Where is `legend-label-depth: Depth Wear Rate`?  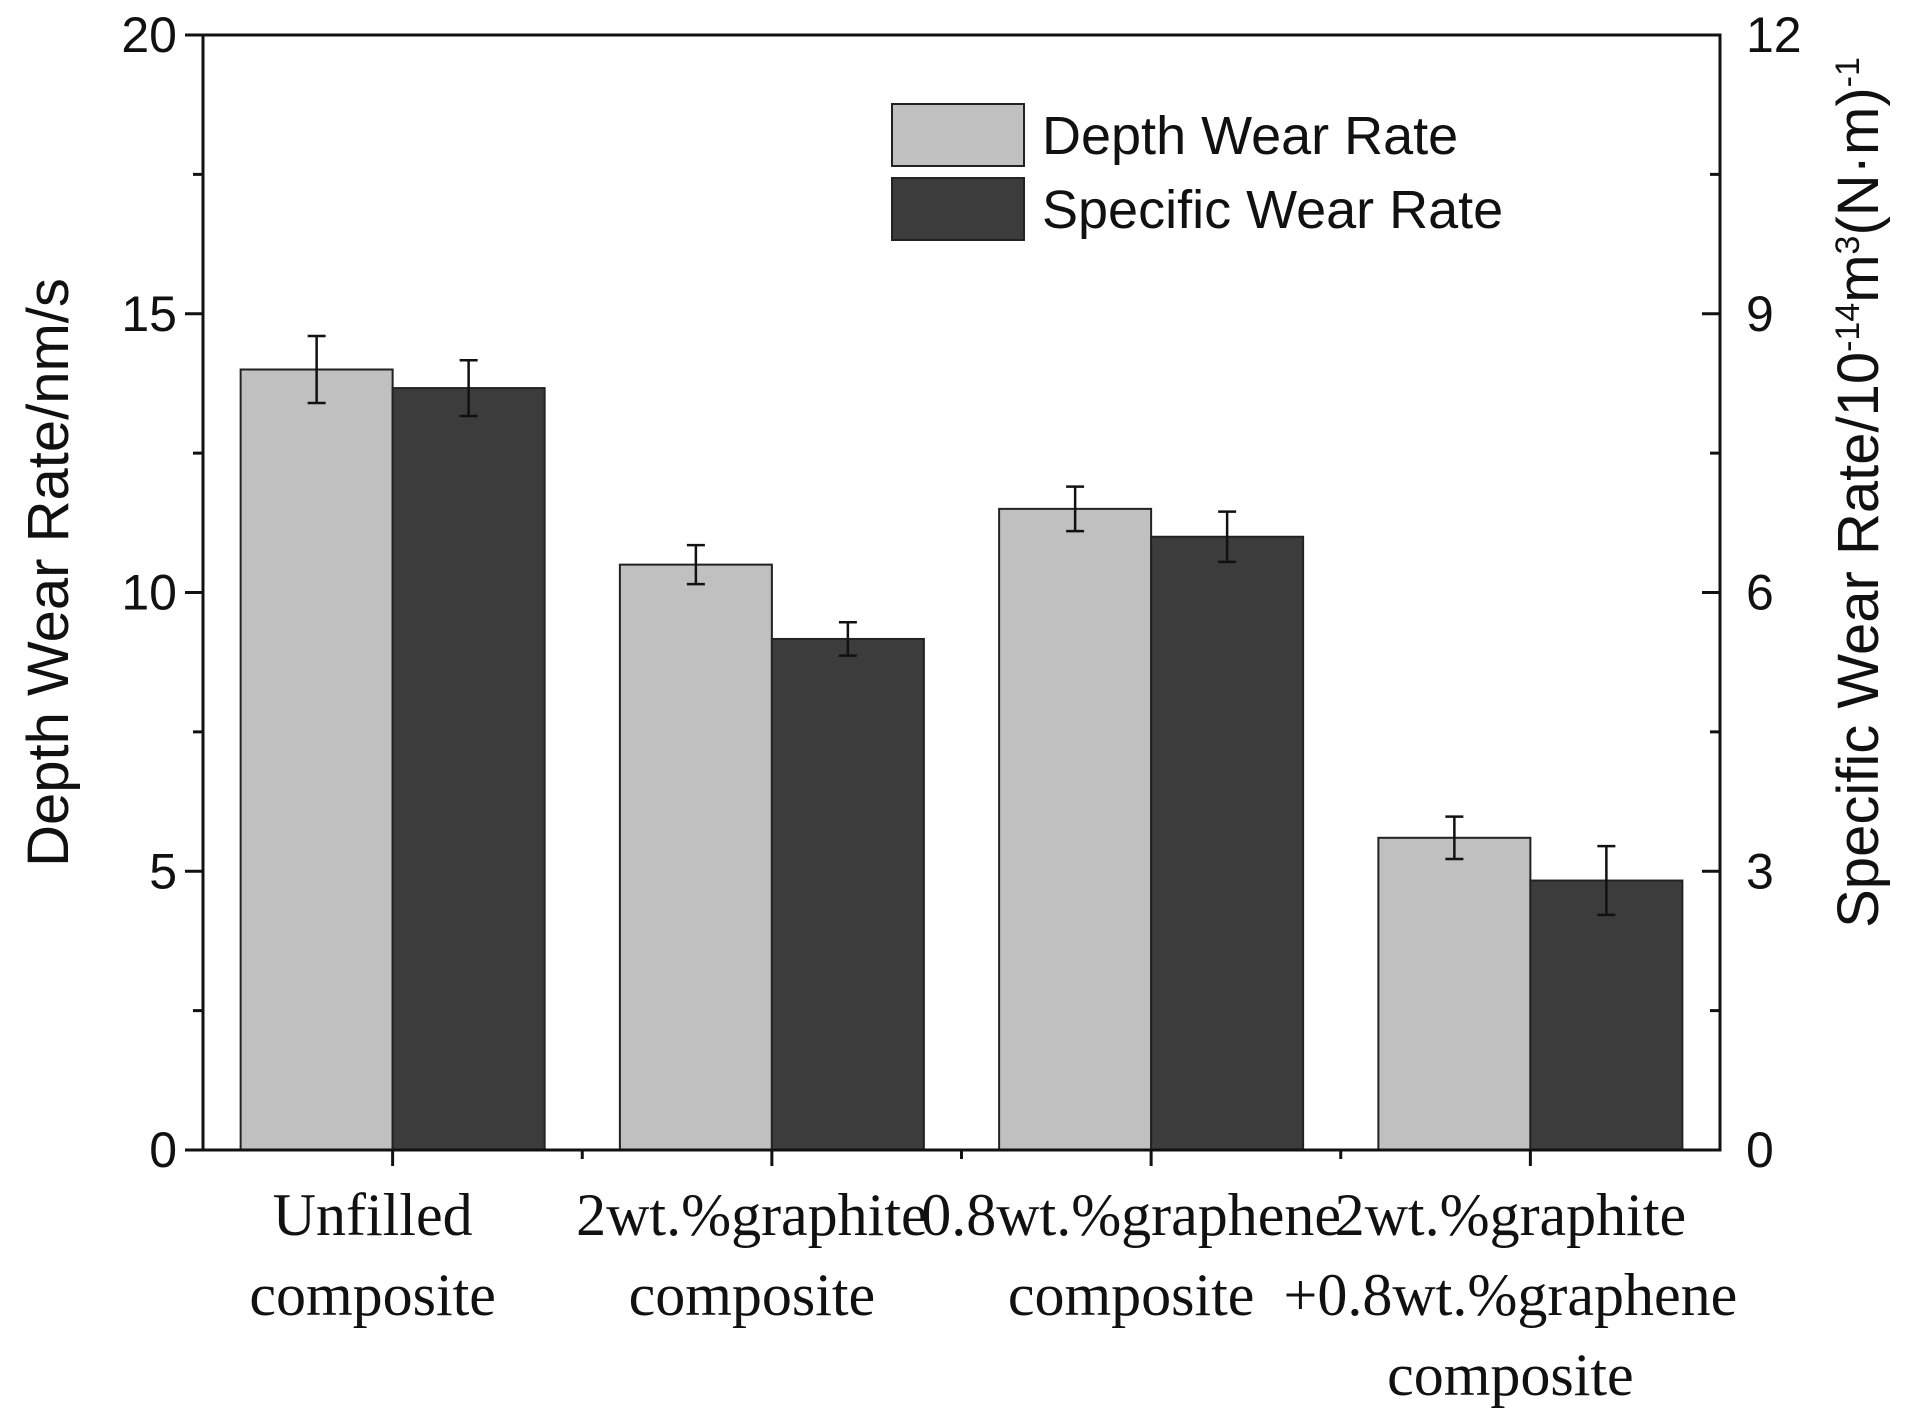 legend-label-depth: Depth Wear Rate is located at coordinates (1250, 136).